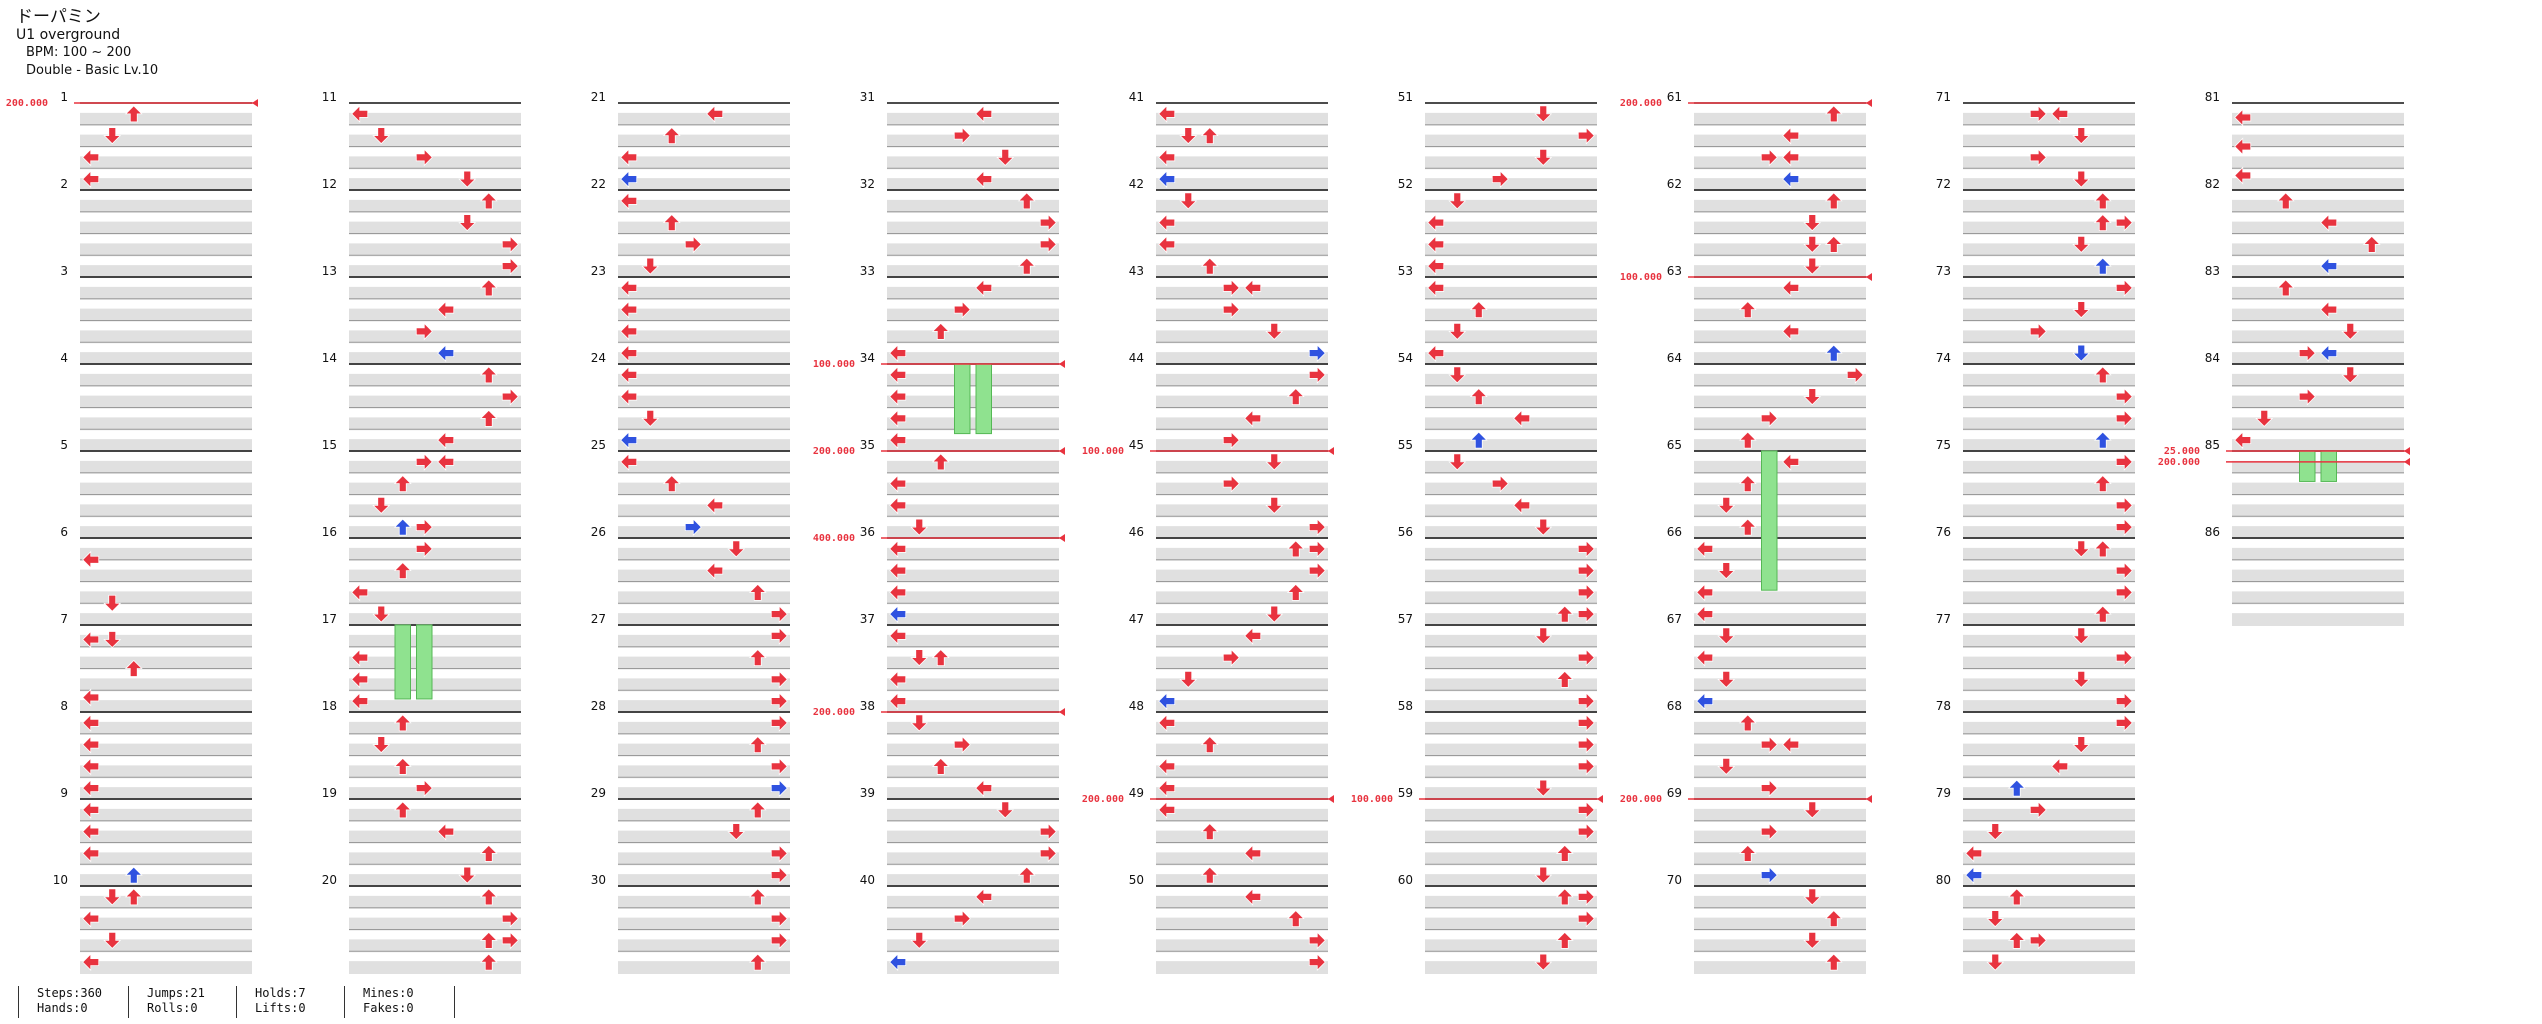 The image size is (2542, 1024). I want to click on measure-block: 66, so click(1766, 575).